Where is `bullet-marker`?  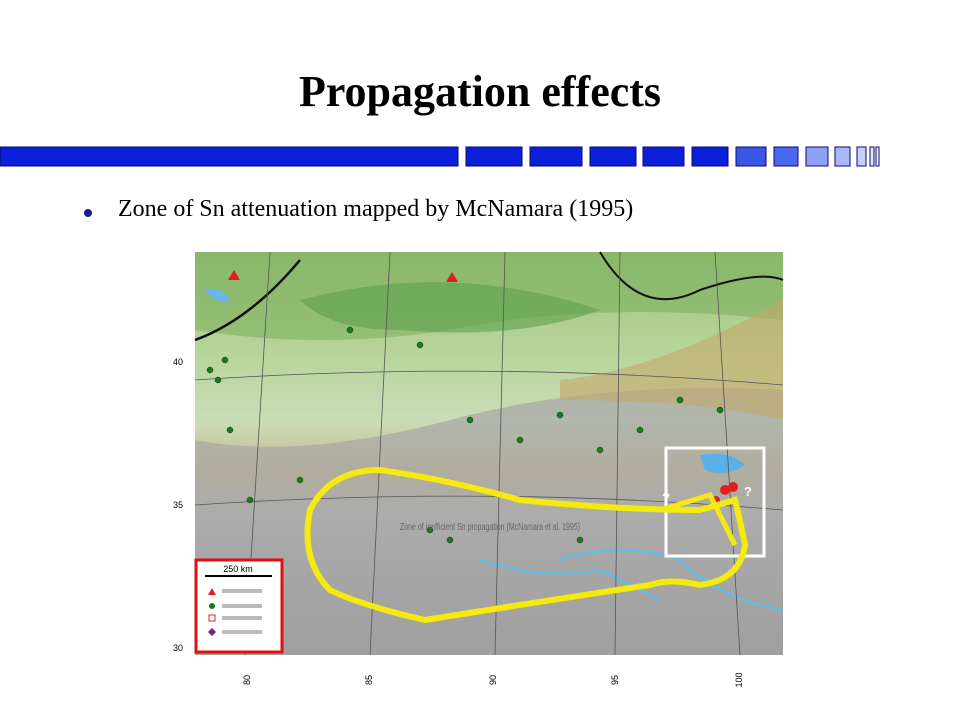
bullet-marker is located at coordinates (88, 213).